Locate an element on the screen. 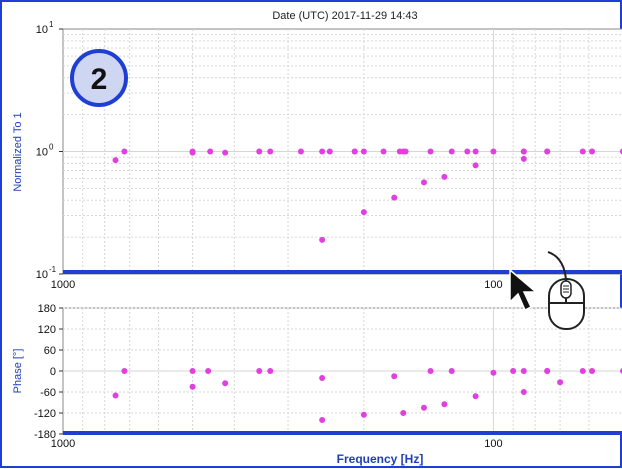 This screenshot has height=469, width=622. y-tick-label: 0 is located at coordinates (53, 372).